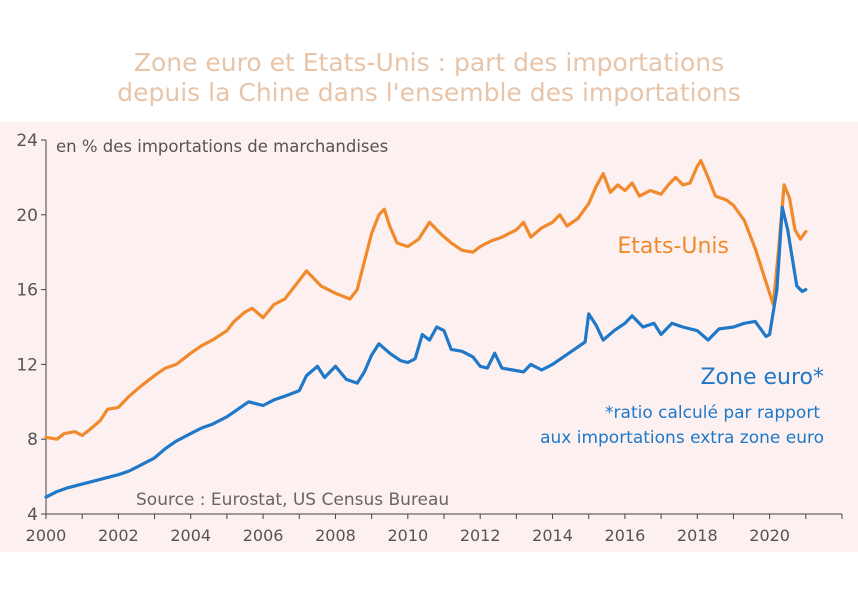  What do you see at coordinates (697, 535) in the screenshot?
I see `x-tick-label: 2018` at bounding box center [697, 535].